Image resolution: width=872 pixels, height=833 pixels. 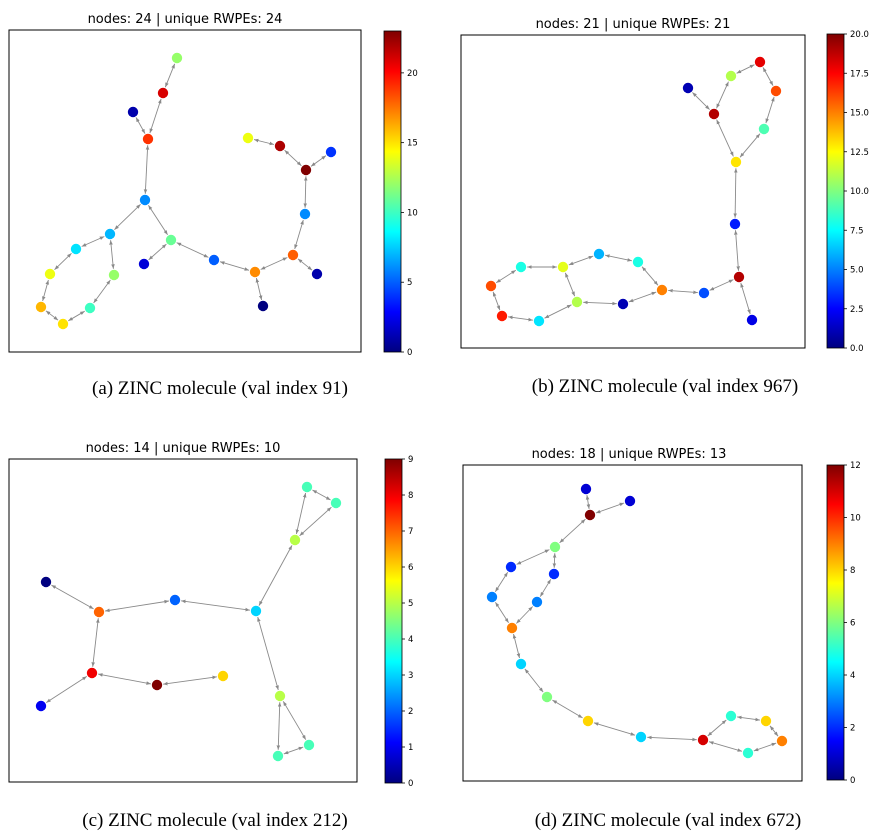 What do you see at coordinates (410, 712) in the screenshot?
I see `colorbar-tick-label: 2` at bounding box center [410, 712].